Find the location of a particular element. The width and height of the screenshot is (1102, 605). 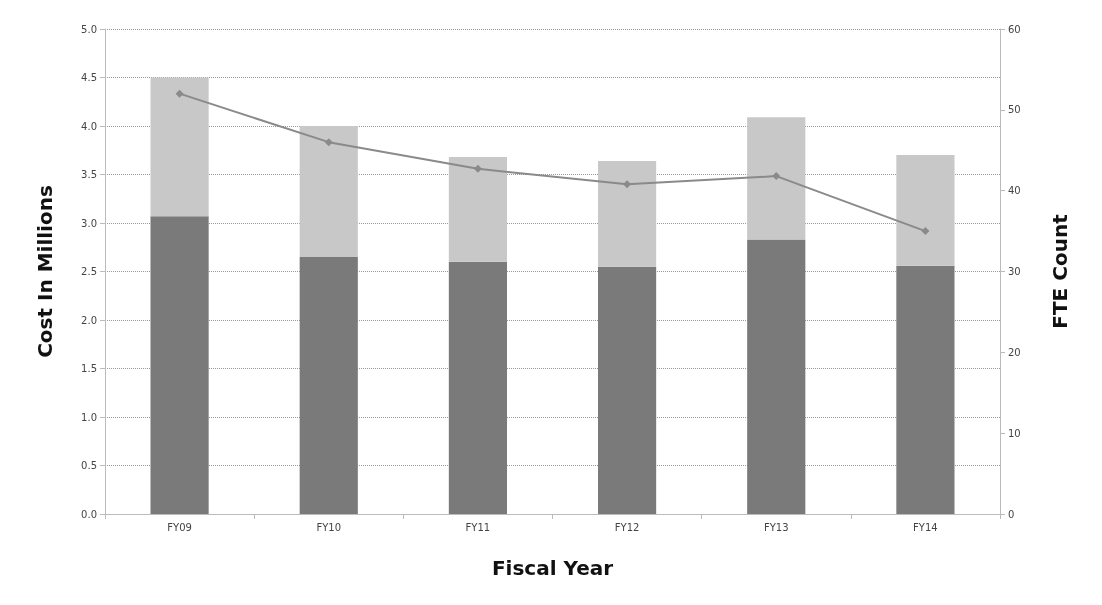

x-tick-label: FY14 is located at coordinates (925, 527).